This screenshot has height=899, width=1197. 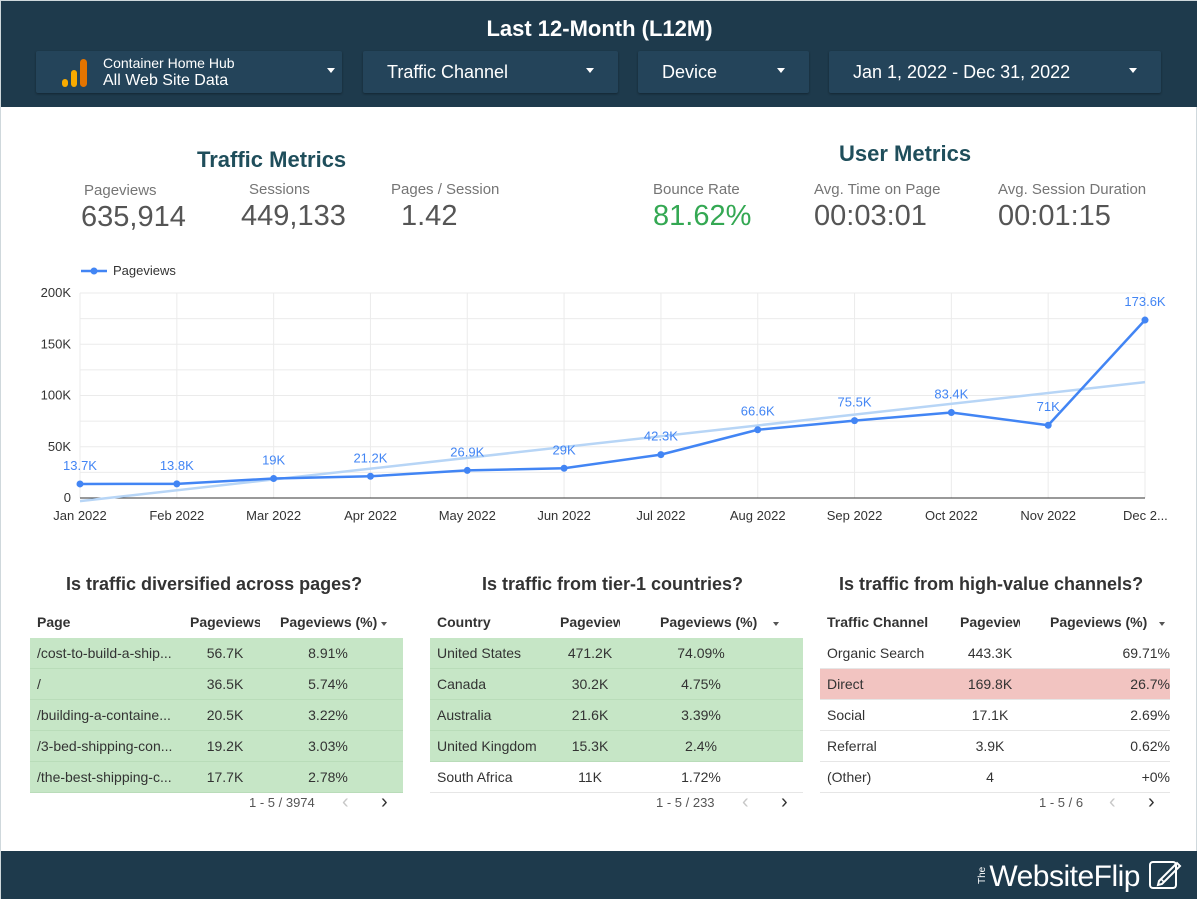 What do you see at coordinates (616, 684) in the screenshot?
I see `table-row: Canada 30.2K 4.75%` at bounding box center [616, 684].